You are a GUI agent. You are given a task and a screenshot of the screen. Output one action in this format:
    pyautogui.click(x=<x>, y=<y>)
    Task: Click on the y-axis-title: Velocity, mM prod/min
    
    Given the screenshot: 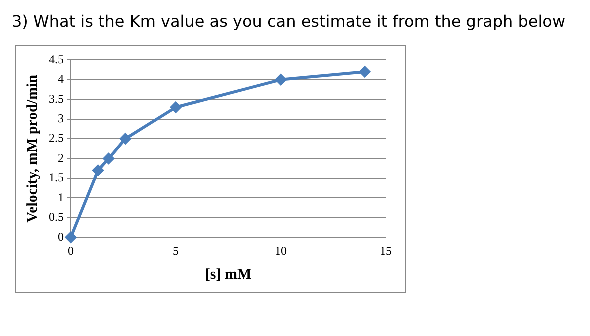 What is the action you would take?
    pyautogui.click(x=32, y=148)
    